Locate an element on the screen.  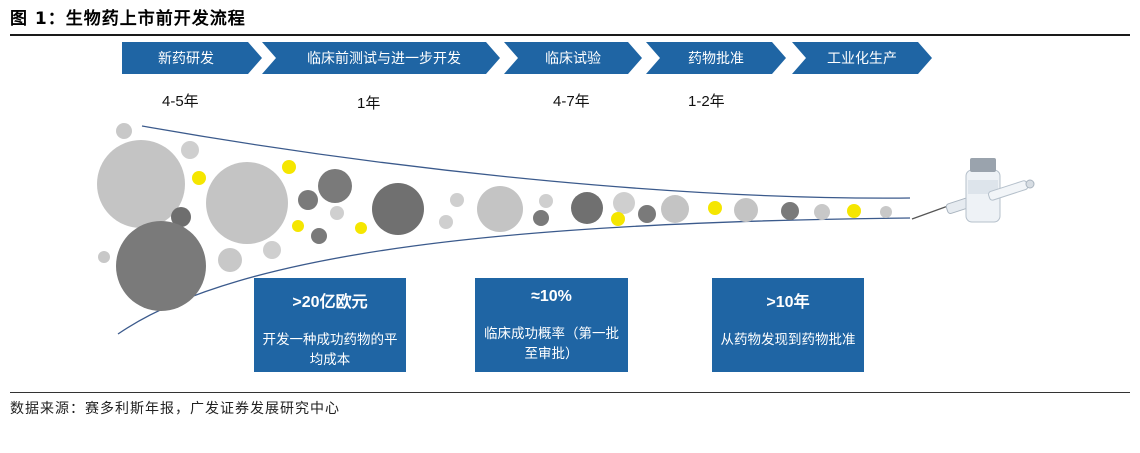
callout-success-rate: ≈10% 临床成功概率（第一批至审批） is located at coordinates (551, 325).